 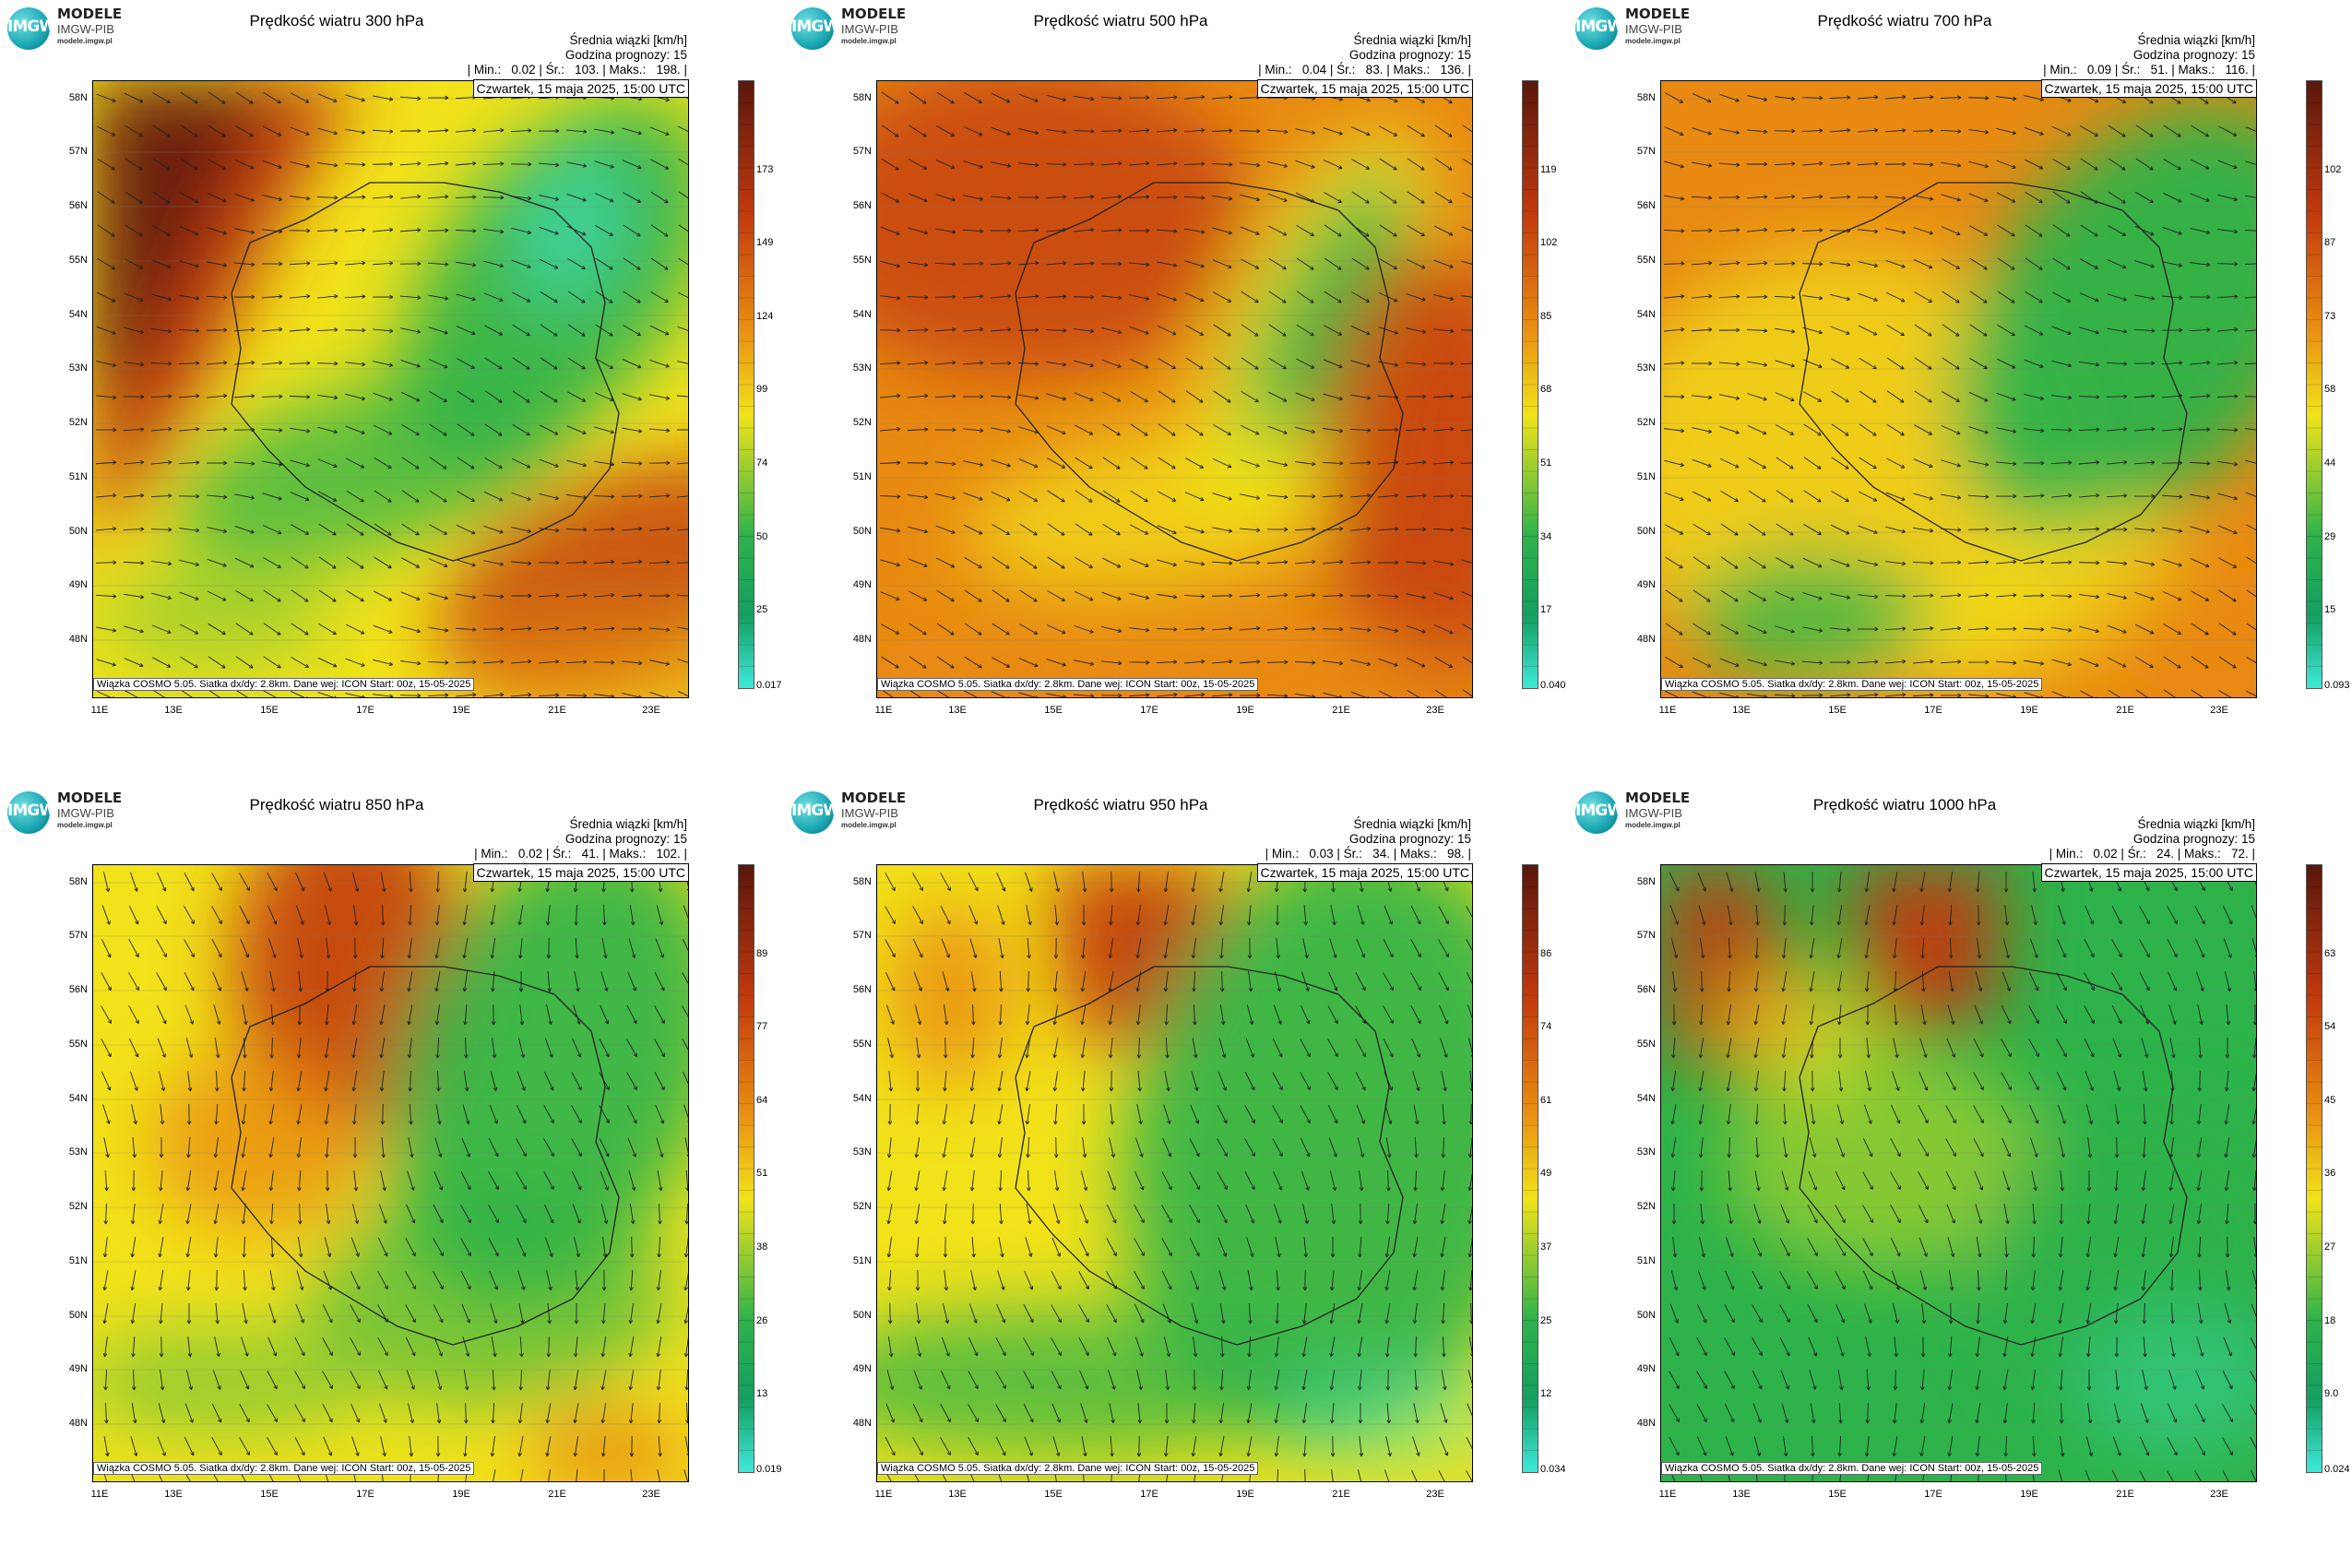 I want to click on colorbar-tick-label: 102, so click(x=2333, y=169).